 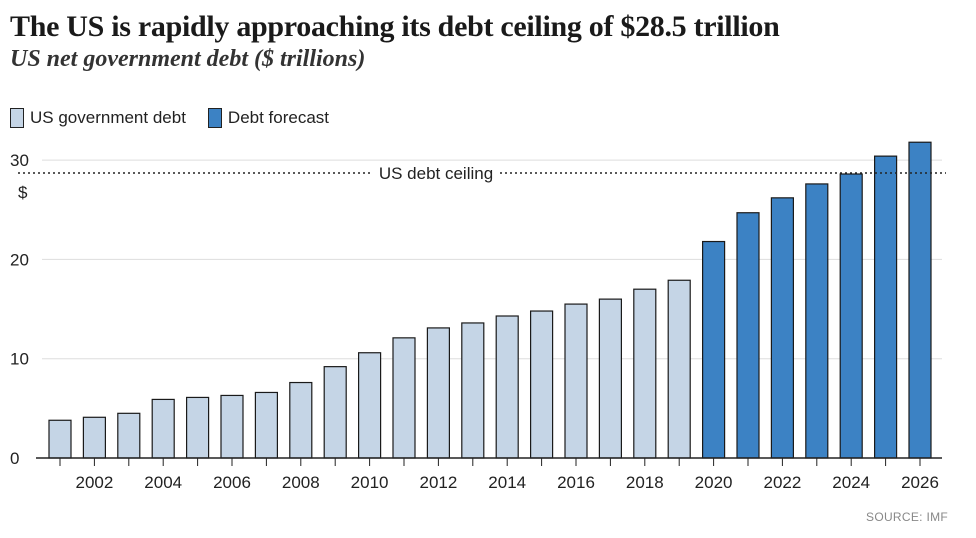 I want to click on x-tick-label: 2004, so click(x=163, y=482).